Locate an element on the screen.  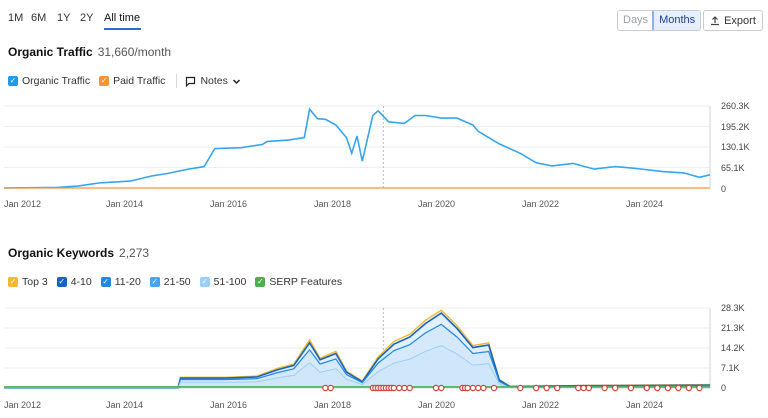
range-tab-all-time: All time is located at coordinates (122, 18).